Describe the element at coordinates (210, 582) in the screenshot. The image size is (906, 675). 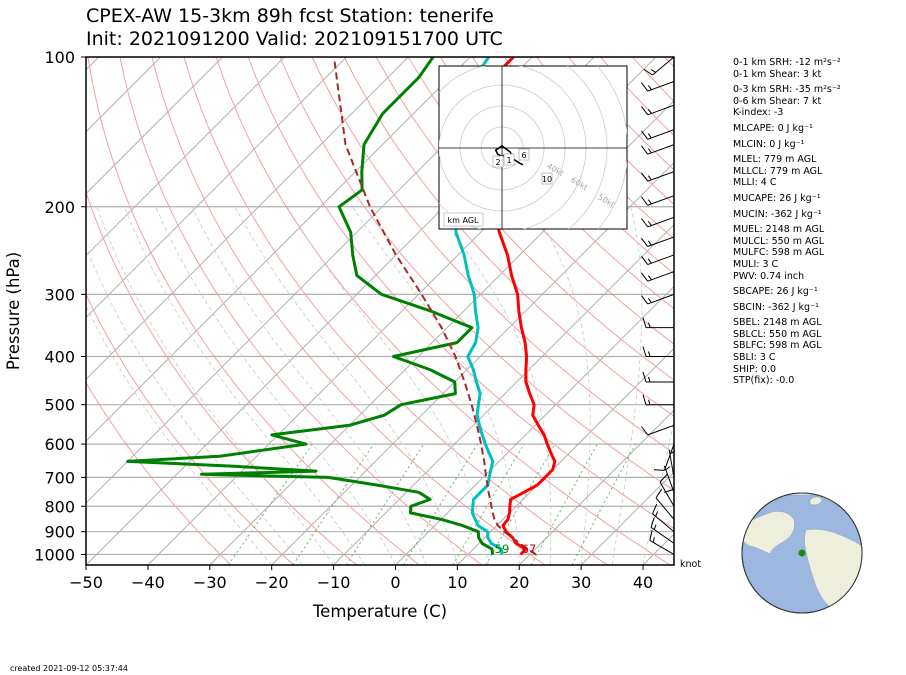
I see `x-tick-label: −30` at that location.